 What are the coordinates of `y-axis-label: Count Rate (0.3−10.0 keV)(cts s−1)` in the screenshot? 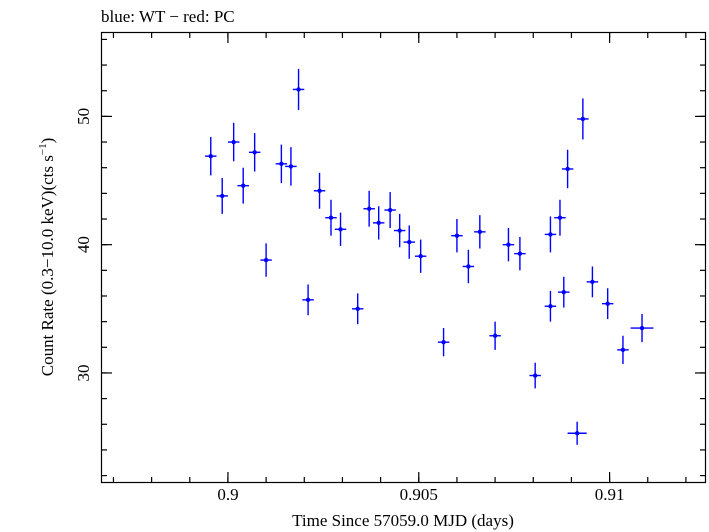 It's located at (47, 257).